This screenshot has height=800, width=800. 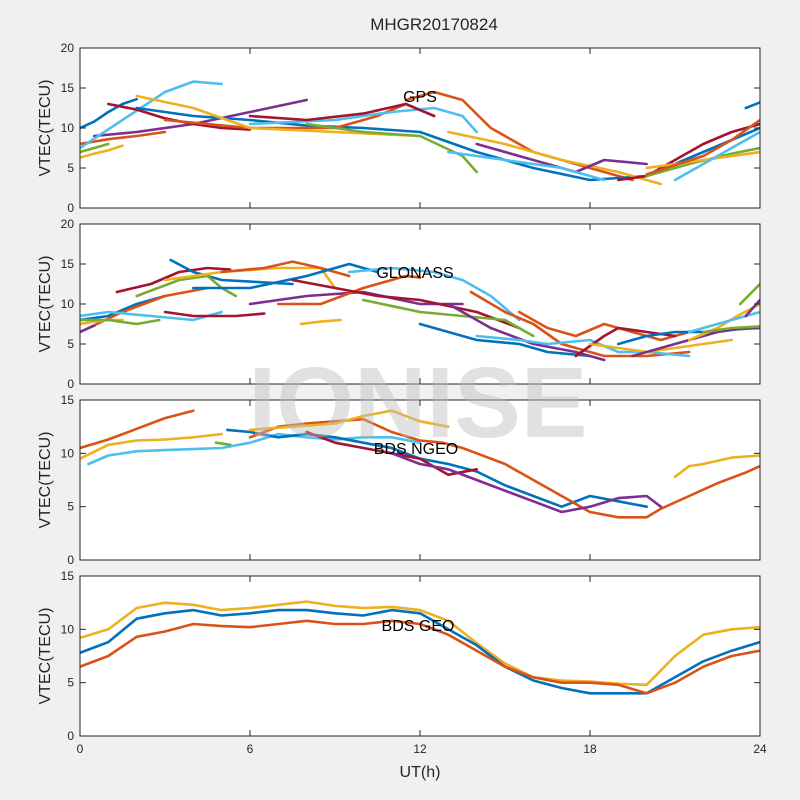 What do you see at coordinates (416, 449) in the screenshot?
I see `panel-label: BDS NGEO` at bounding box center [416, 449].